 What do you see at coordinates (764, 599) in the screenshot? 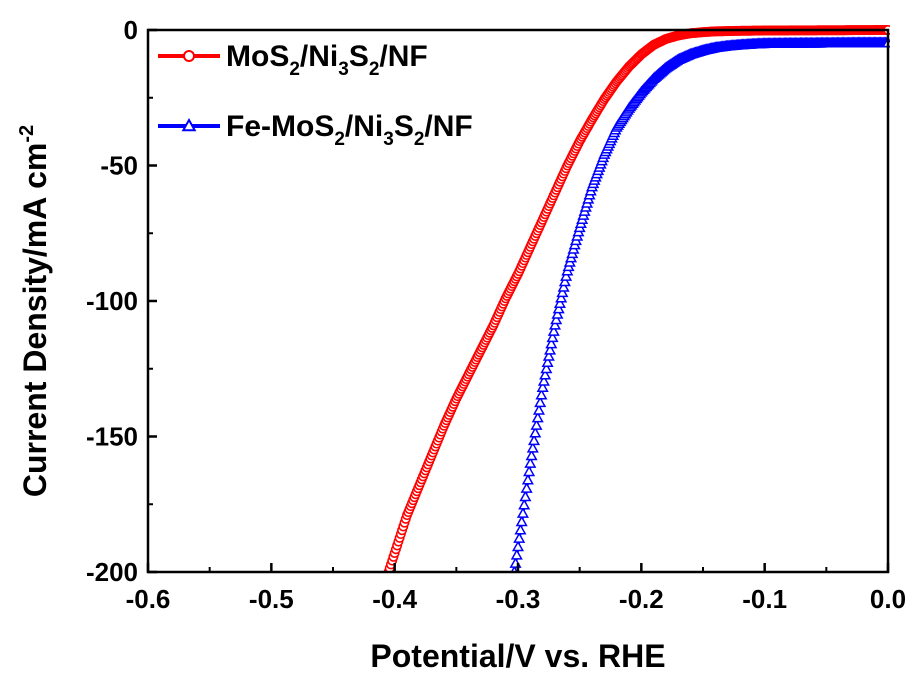
I see `x-tick-label: -0.1` at bounding box center [764, 599].